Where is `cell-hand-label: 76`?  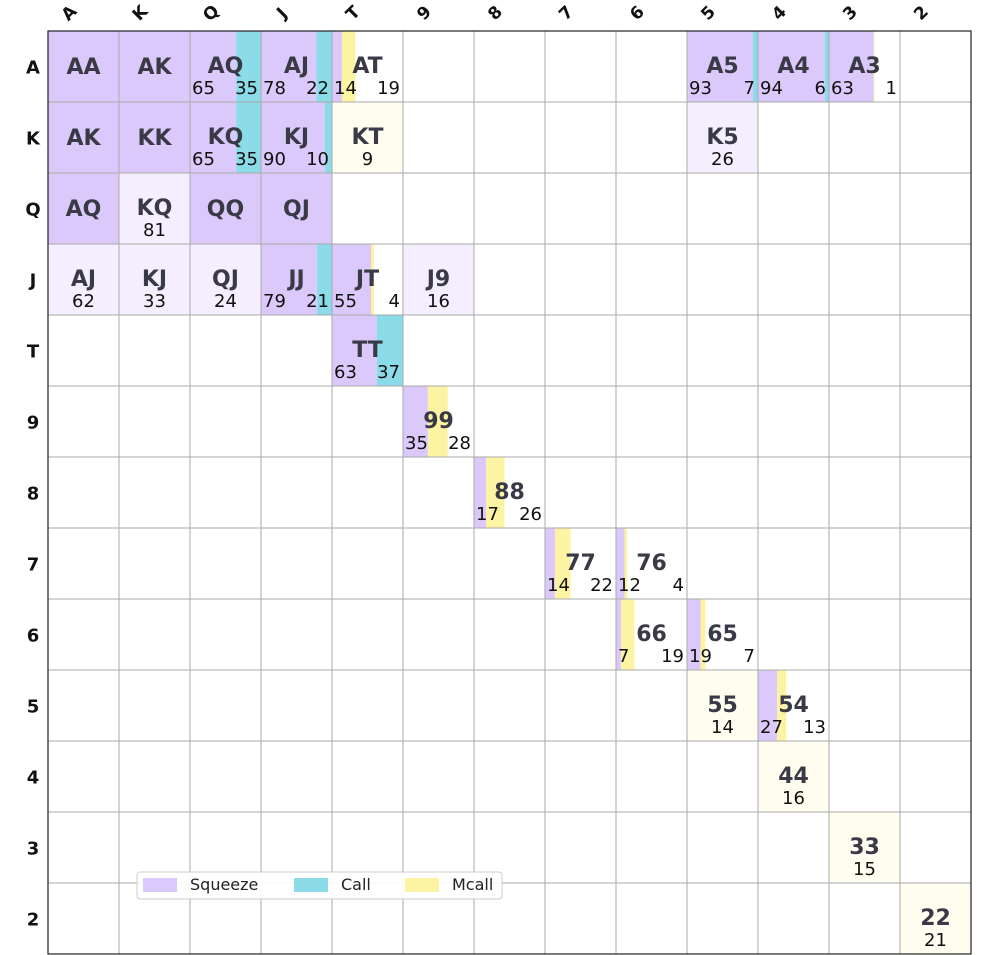
cell-hand-label: 76 is located at coordinates (651, 563).